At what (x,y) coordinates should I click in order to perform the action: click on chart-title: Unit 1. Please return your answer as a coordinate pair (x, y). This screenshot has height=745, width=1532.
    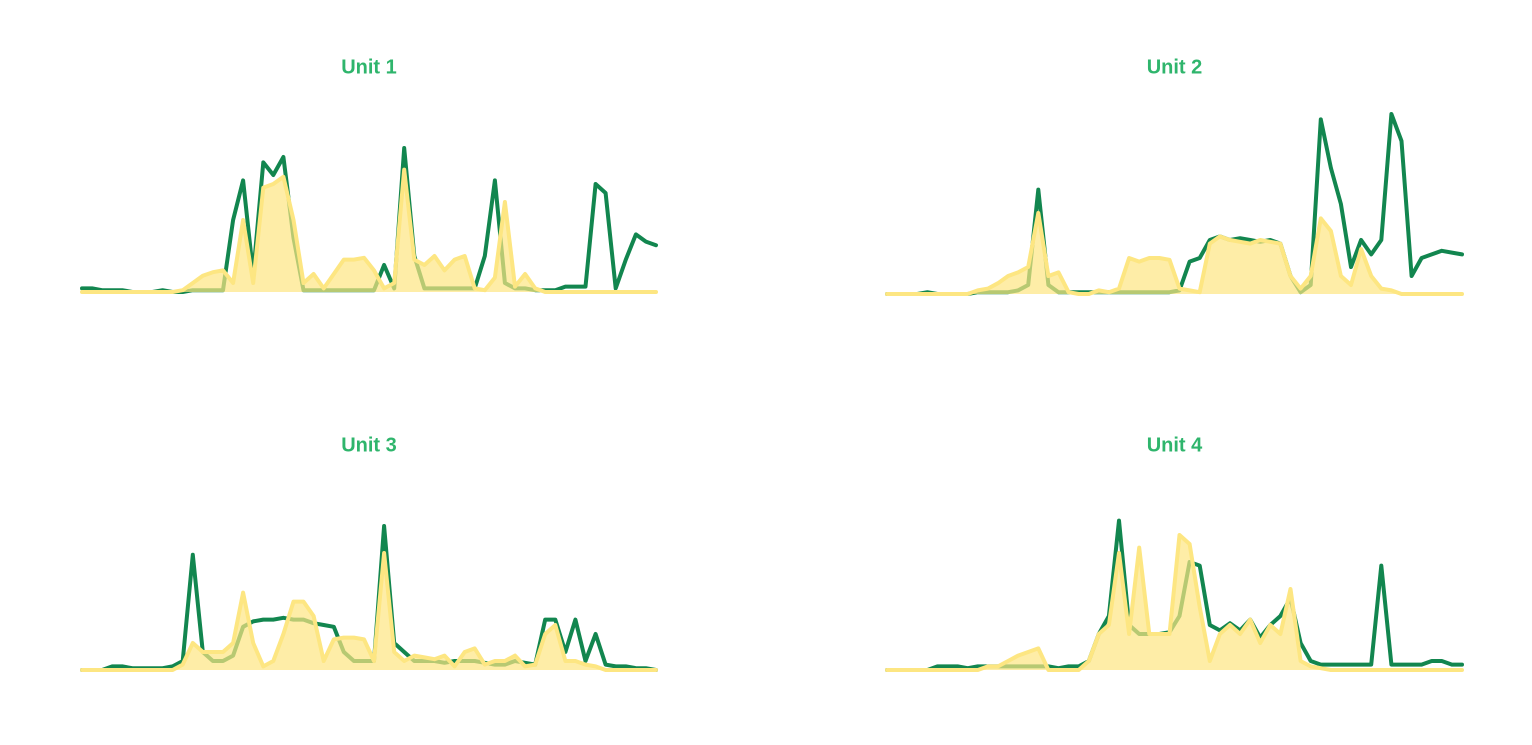
    Looking at the image, I should click on (369, 67).